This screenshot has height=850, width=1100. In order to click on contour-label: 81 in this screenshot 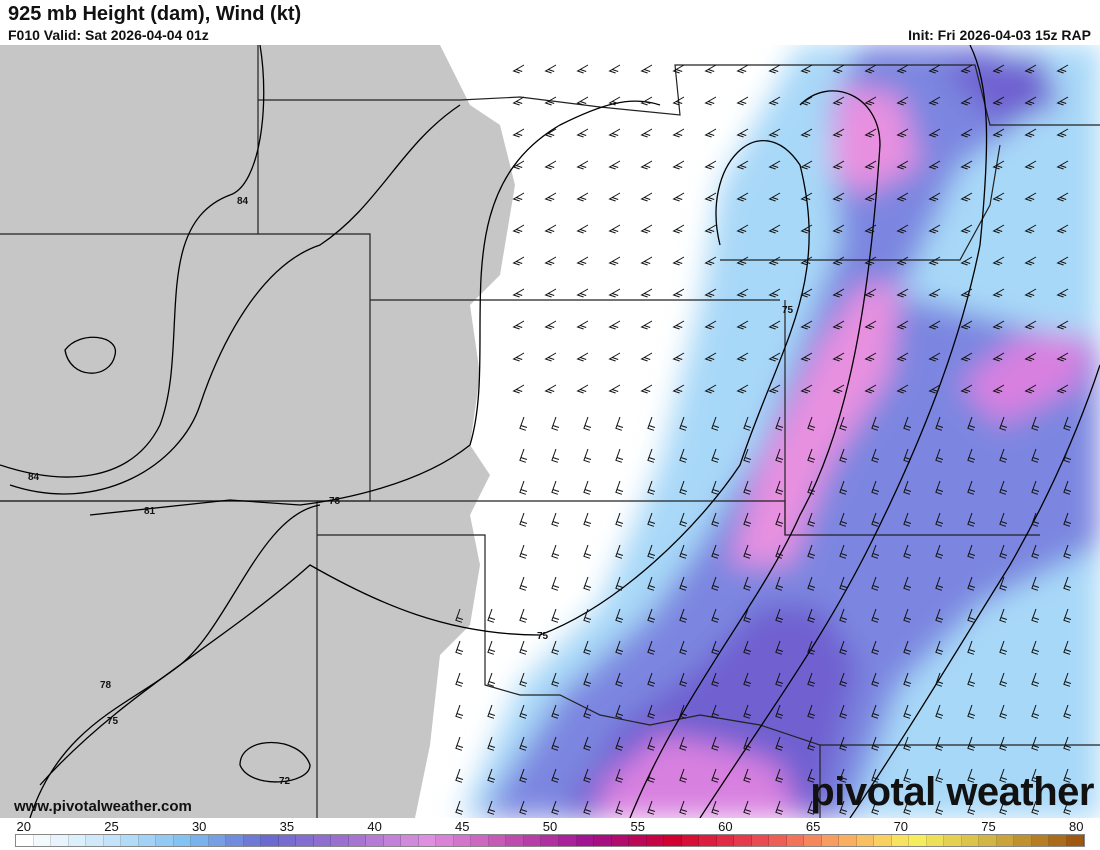, I will do `click(150, 511)`.